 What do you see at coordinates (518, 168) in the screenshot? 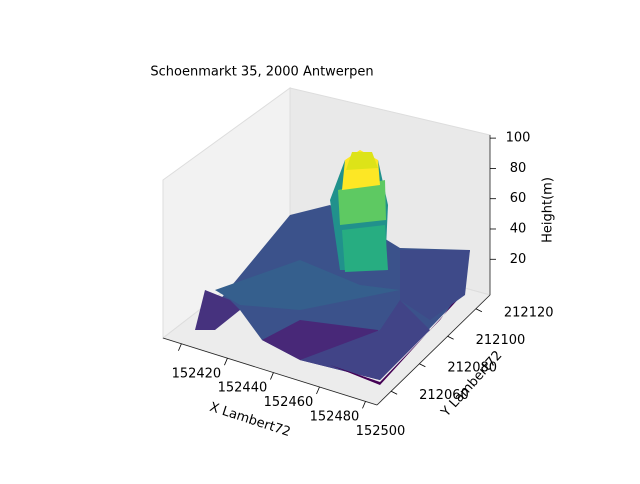
I see `z-tick-label: 80` at bounding box center [518, 168].